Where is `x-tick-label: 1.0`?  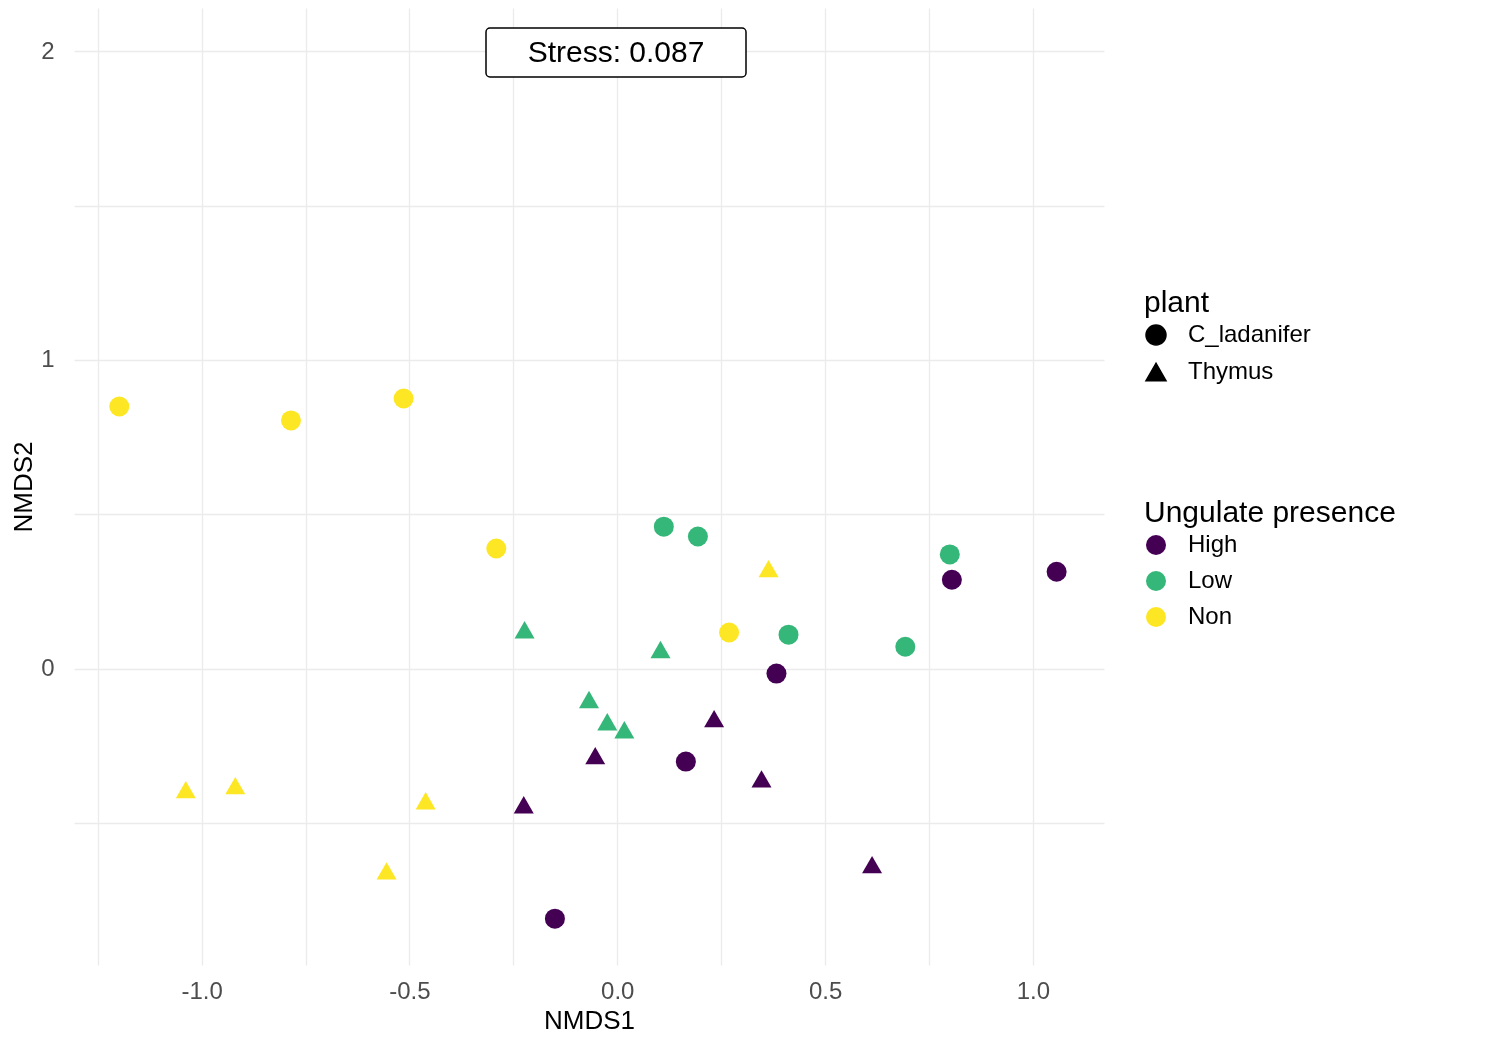
x-tick-label: 1.0 is located at coordinates (1033, 990).